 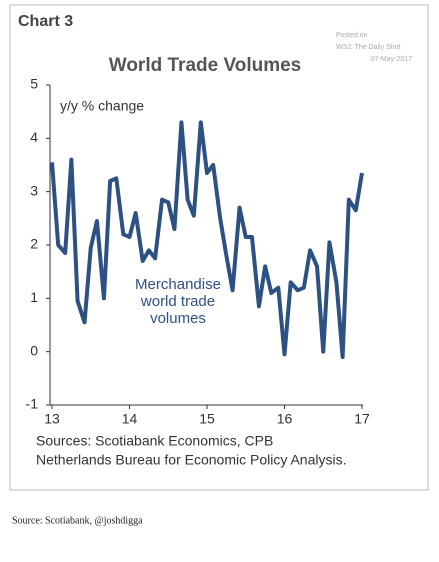 I want to click on annotation: world trade, so click(x=177, y=301).